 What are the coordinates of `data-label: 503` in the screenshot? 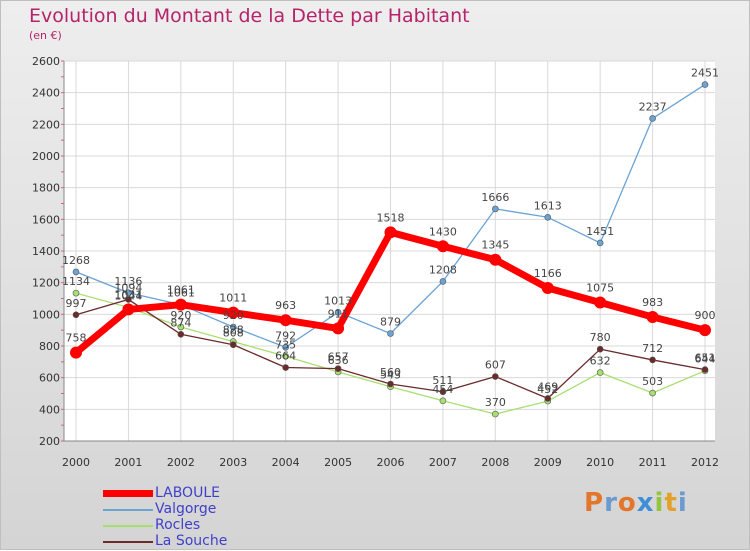 It's located at (652, 381).